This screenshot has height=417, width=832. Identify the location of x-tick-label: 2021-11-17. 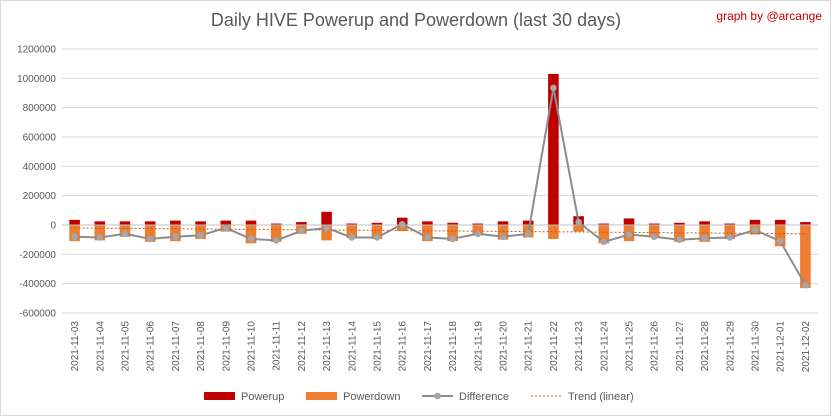
(428, 346).